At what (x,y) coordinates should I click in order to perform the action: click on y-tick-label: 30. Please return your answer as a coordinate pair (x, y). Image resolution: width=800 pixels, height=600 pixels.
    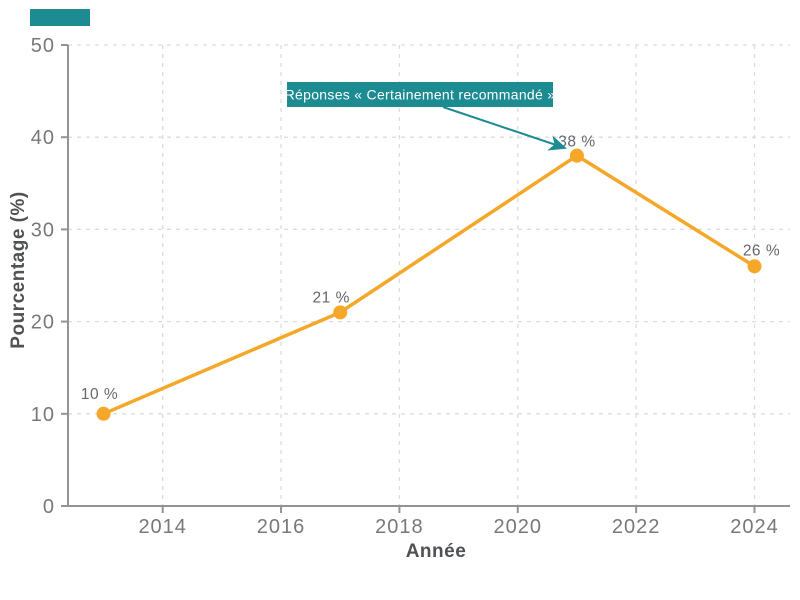
    Looking at the image, I should click on (43, 230).